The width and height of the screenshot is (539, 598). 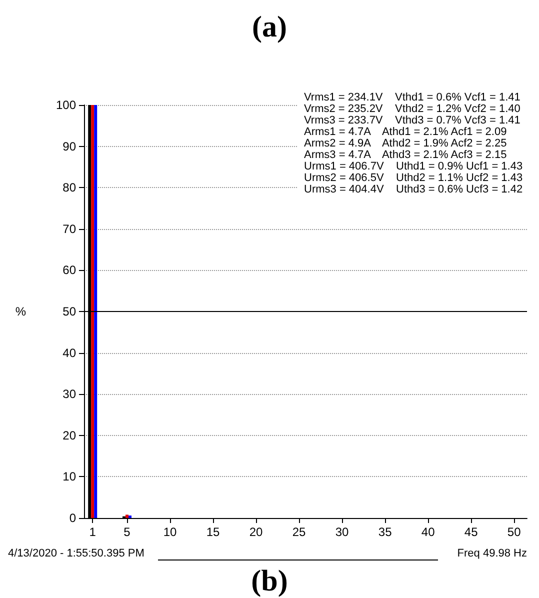 I want to click on x-tick-label: 5, so click(x=127, y=532).